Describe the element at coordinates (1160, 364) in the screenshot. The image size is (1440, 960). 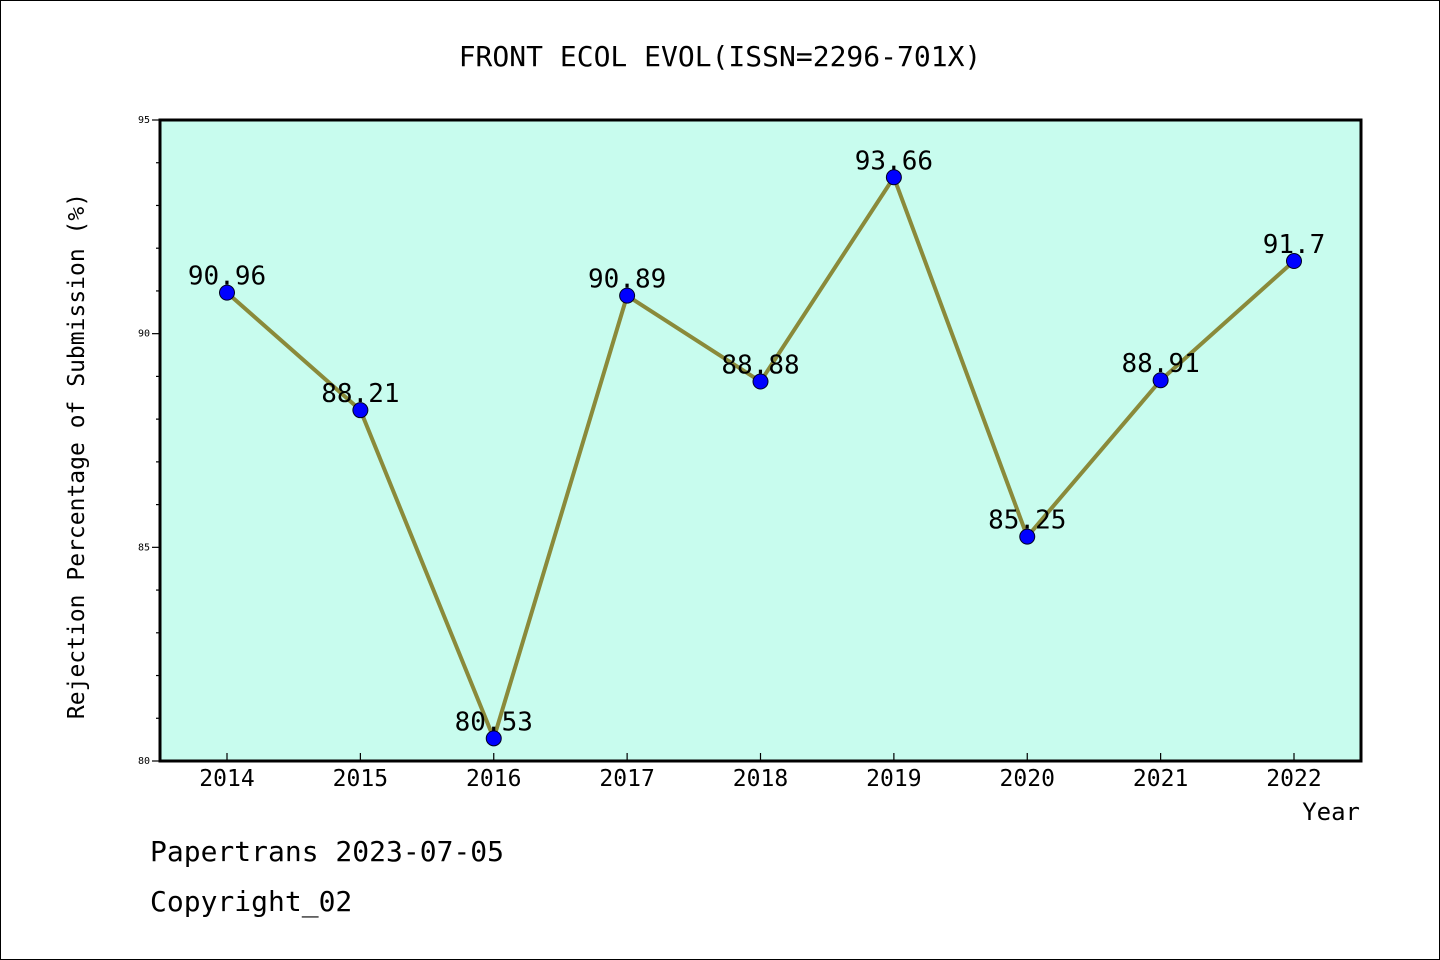
I see `data-label: 88.91` at that location.